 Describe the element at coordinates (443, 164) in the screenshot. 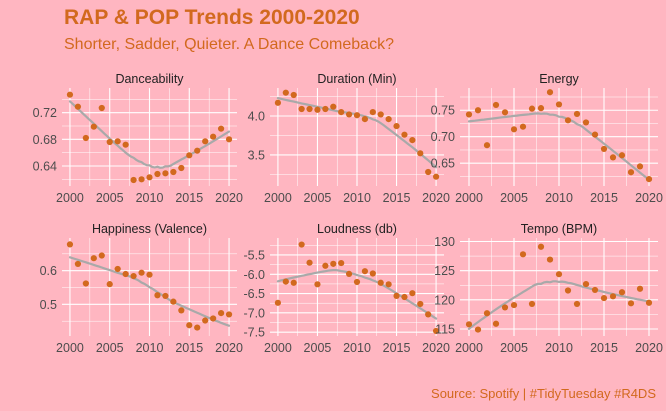

I see `y-tick-label: 0.65` at that location.